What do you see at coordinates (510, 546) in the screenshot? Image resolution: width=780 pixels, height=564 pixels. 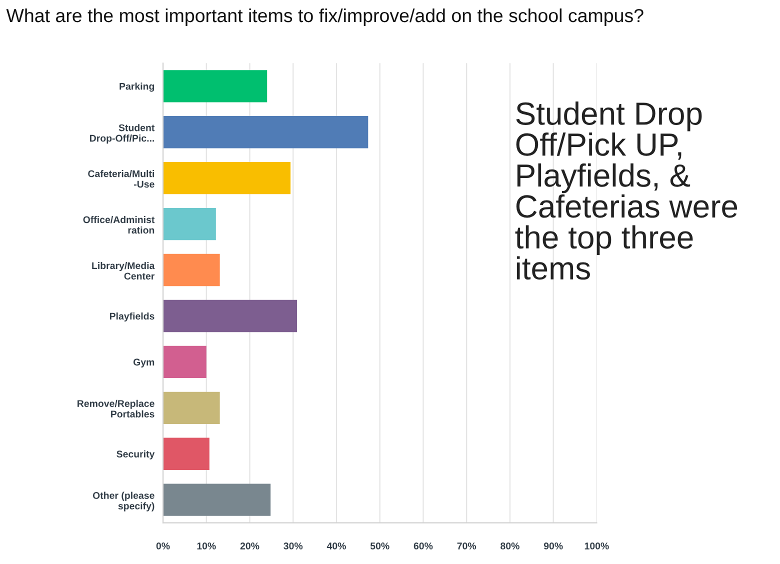 I see `x-tick-label: 80%` at bounding box center [510, 546].